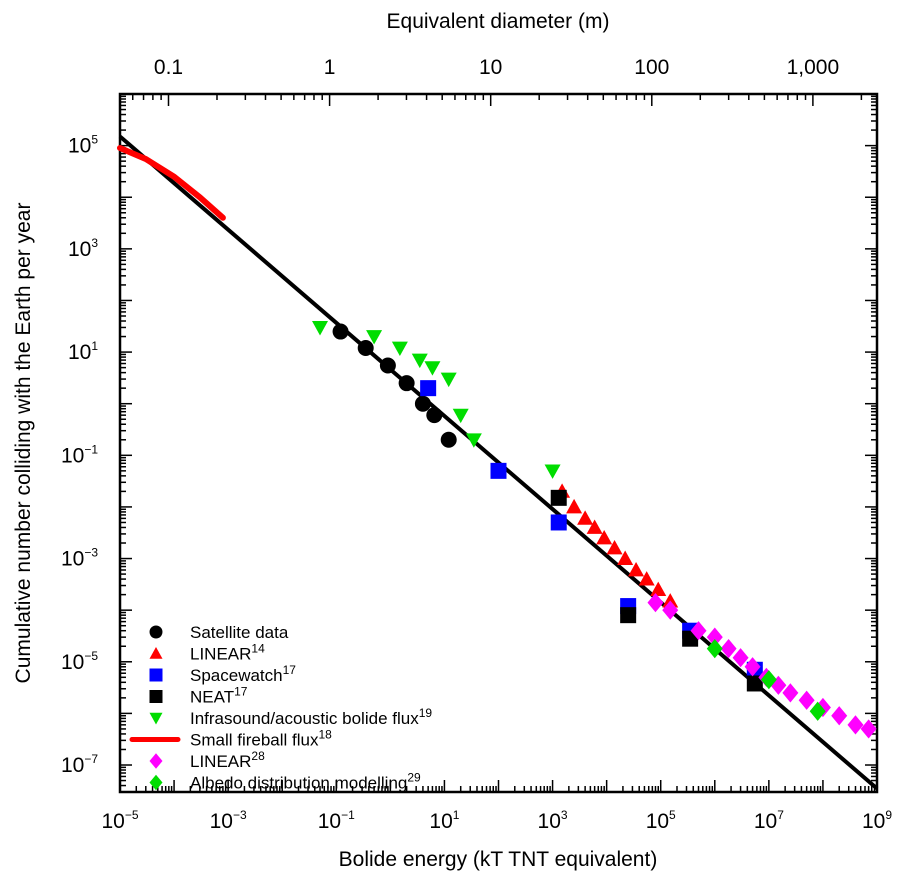 This screenshot has width=907, height=876. What do you see at coordinates (168, 67) in the screenshot?
I see `top-tick-label: 0.1` at bounding box center [168, 67].